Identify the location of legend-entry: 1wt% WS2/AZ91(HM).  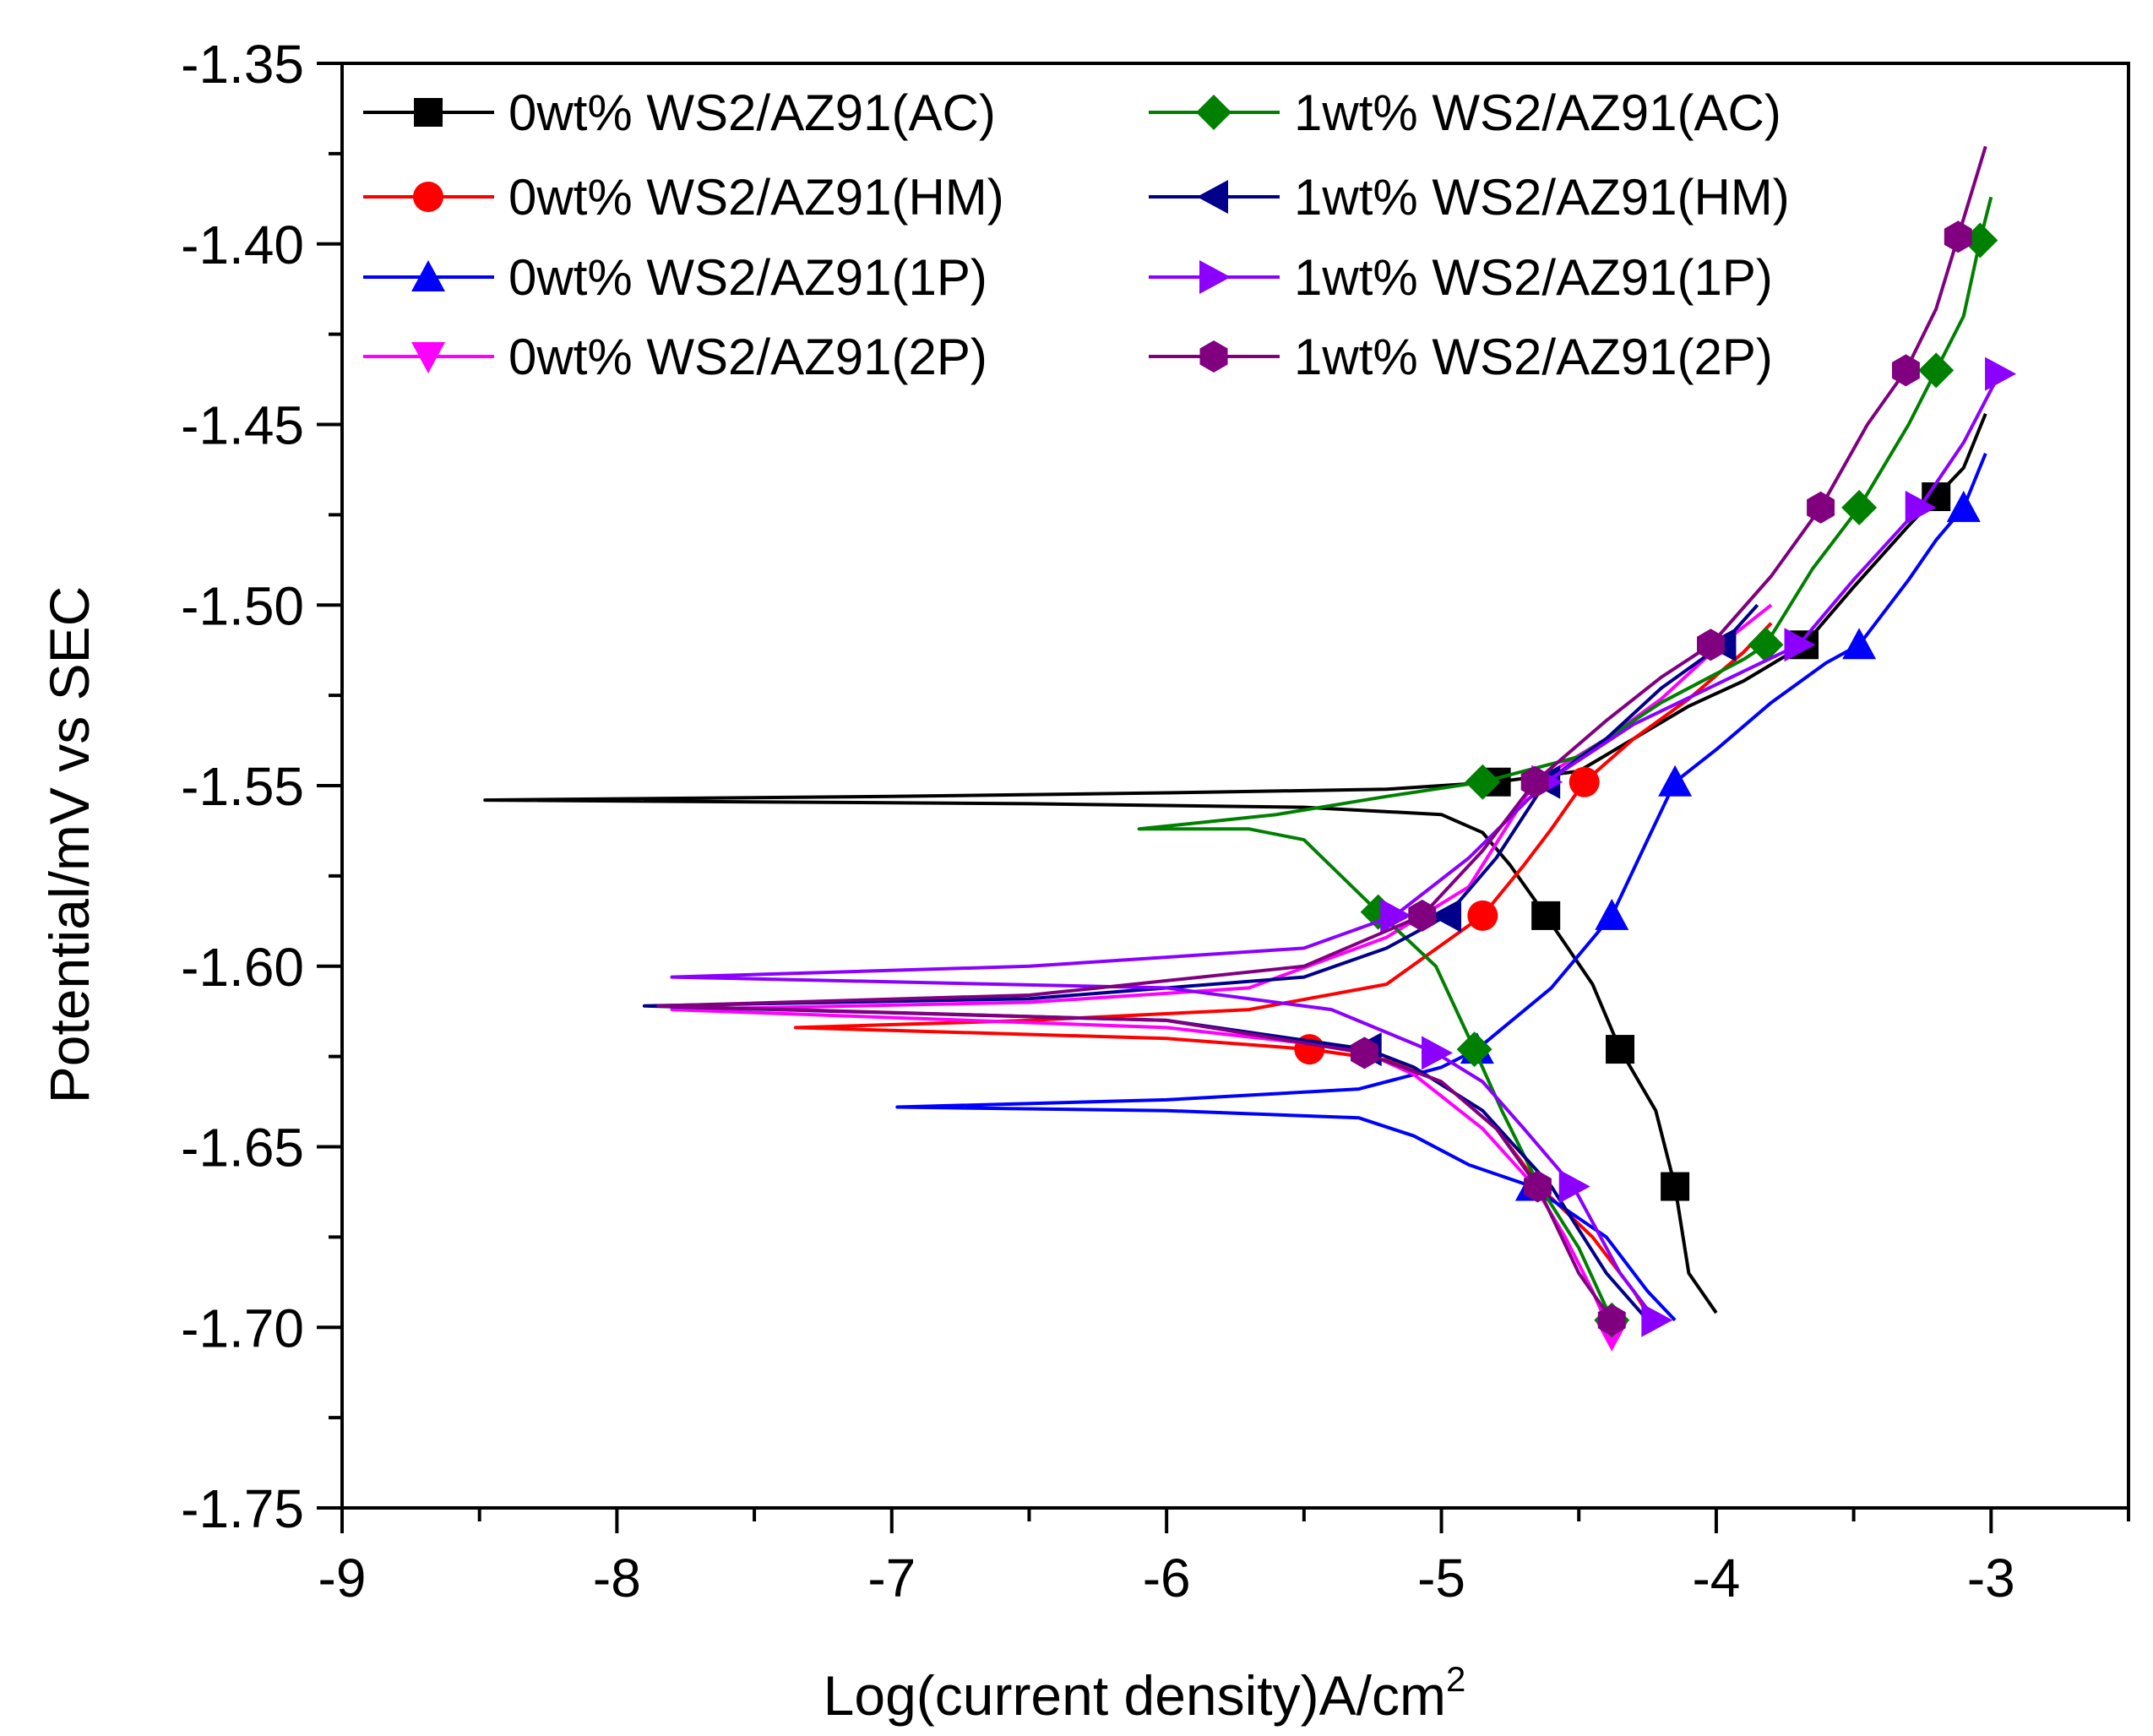
(1469, 197).